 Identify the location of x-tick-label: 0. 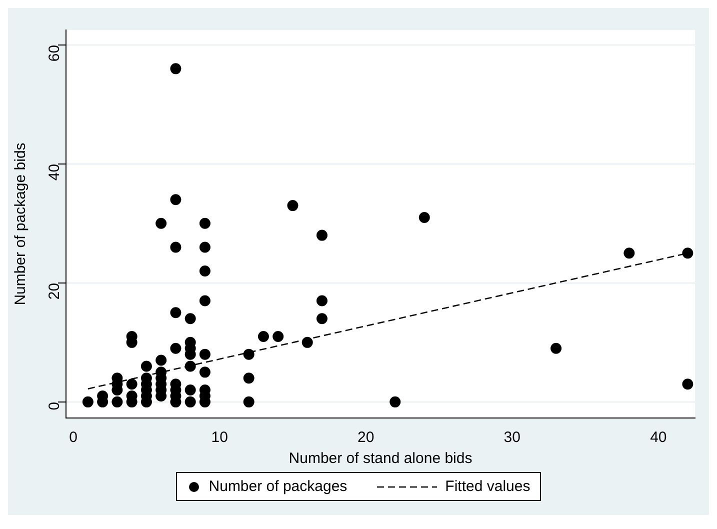
(73, 437).